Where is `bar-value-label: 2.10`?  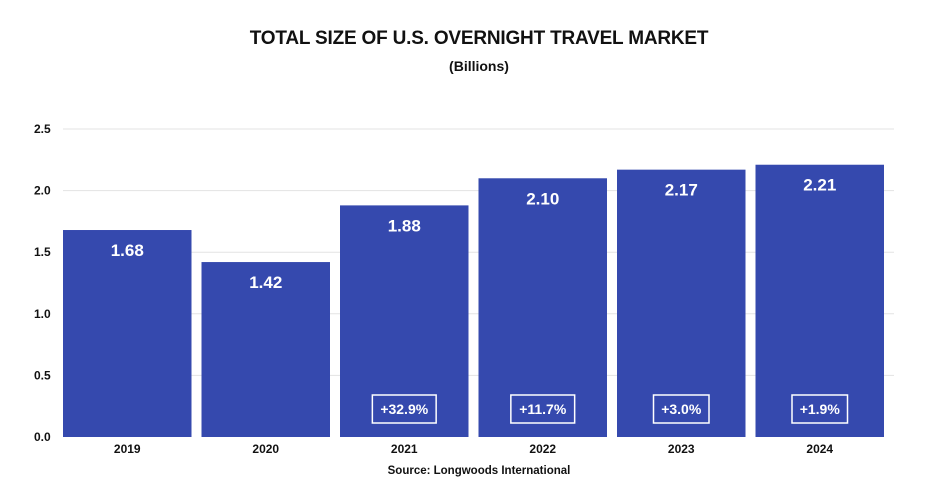
bar-value-label: 2.10 is located at coordinates (542, 198).